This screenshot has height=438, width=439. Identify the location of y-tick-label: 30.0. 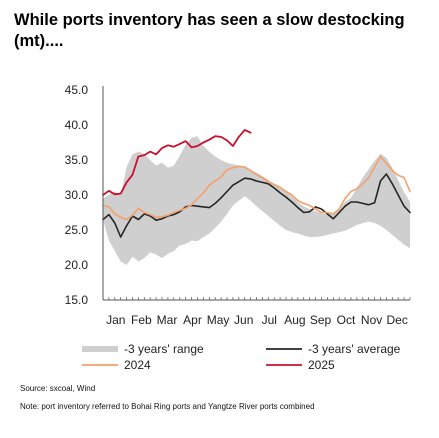
(77, 195).